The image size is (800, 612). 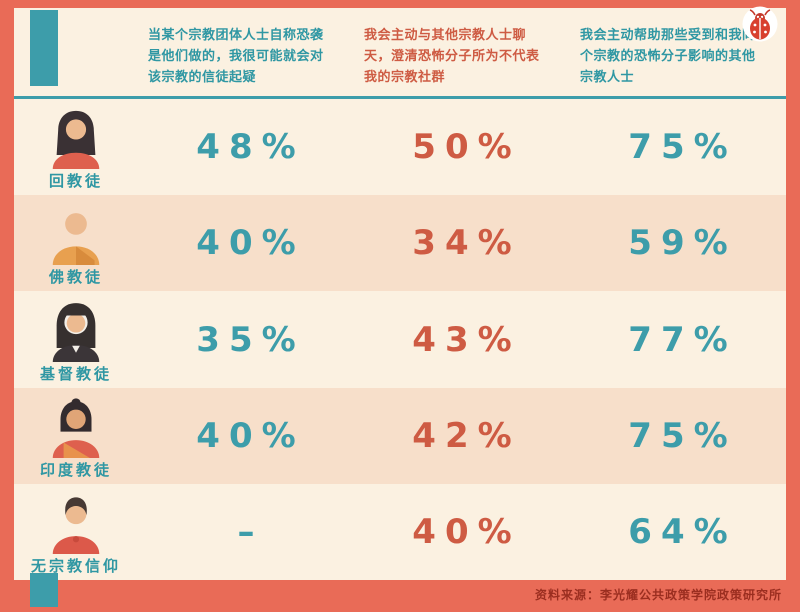 I want to click on buddhist-monk-icon, so click(x=76, y=234).